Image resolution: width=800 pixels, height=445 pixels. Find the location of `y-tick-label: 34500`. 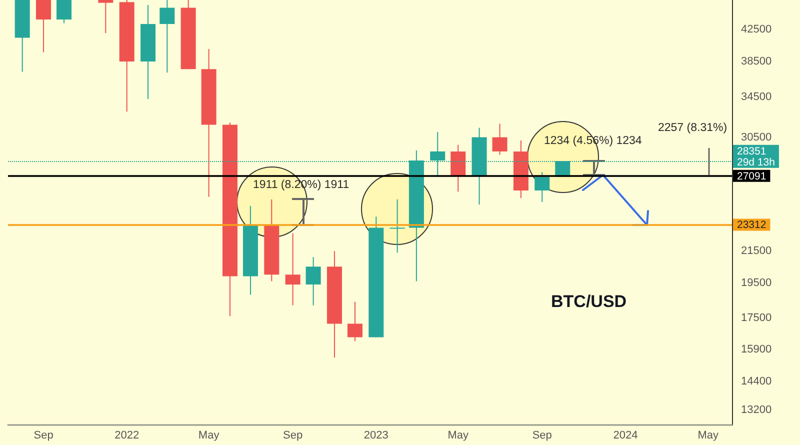

y-tick-label: 34500 is located at coordinates (756, 97).